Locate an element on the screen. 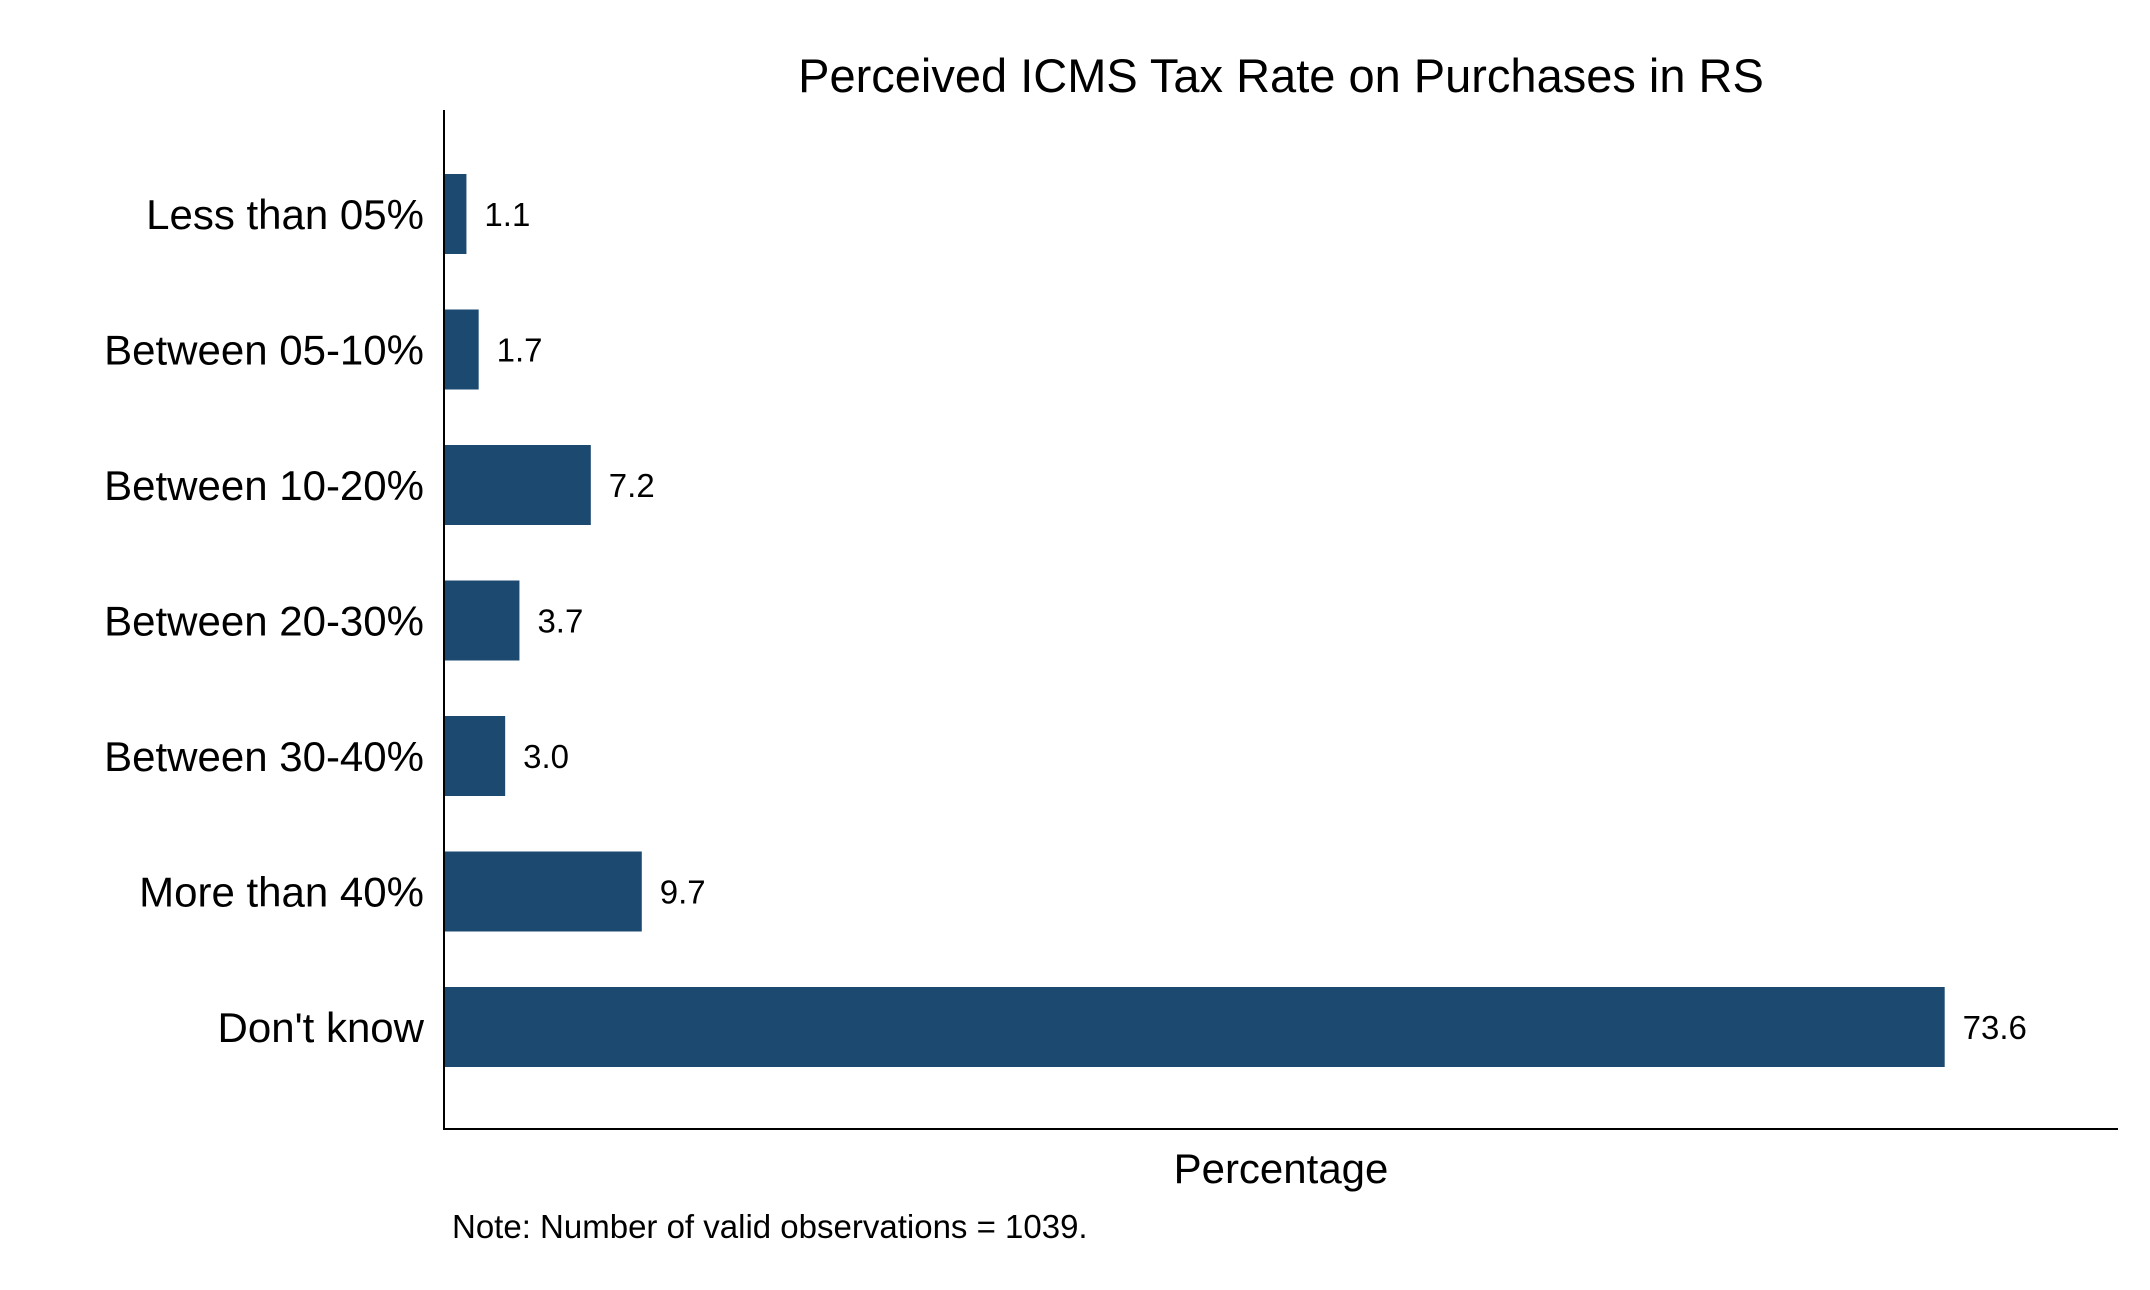 This screenshot has height=1290, width=2150. category-label: Between 20-30% is located at coordinates (264, 621).